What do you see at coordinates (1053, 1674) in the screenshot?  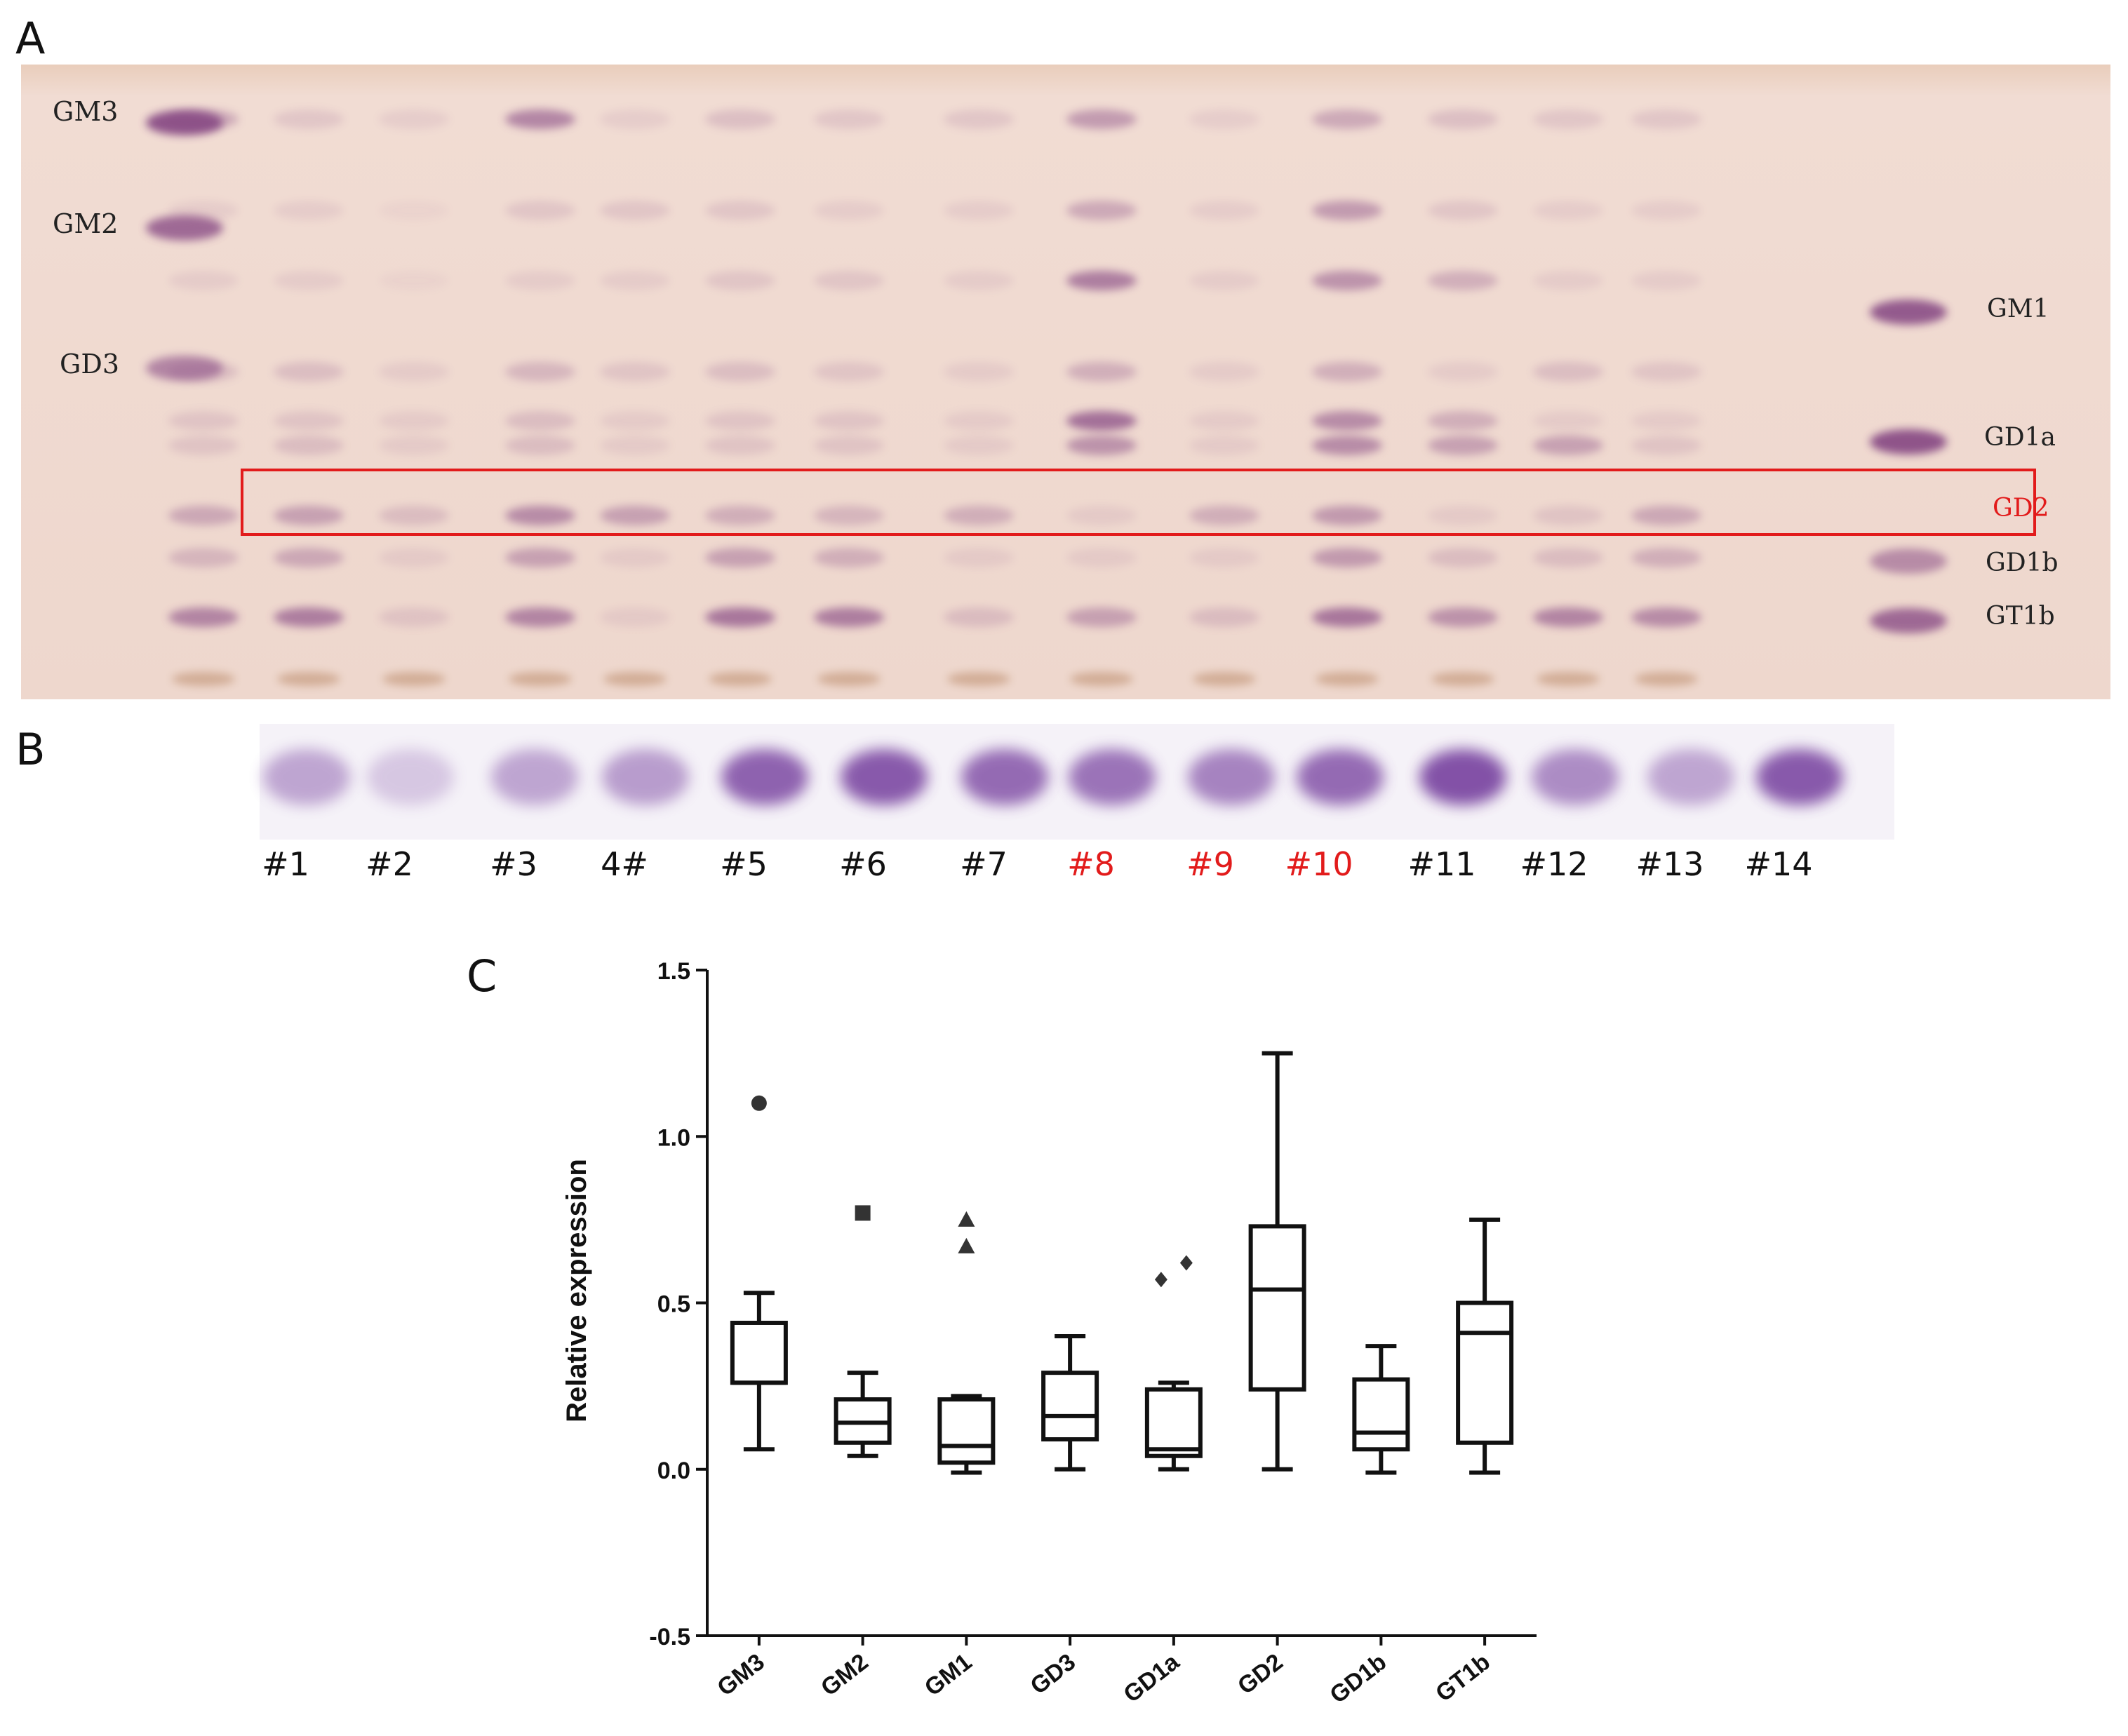 I see `x-tick-label: GD3` at bounding box center [1053, 1674].